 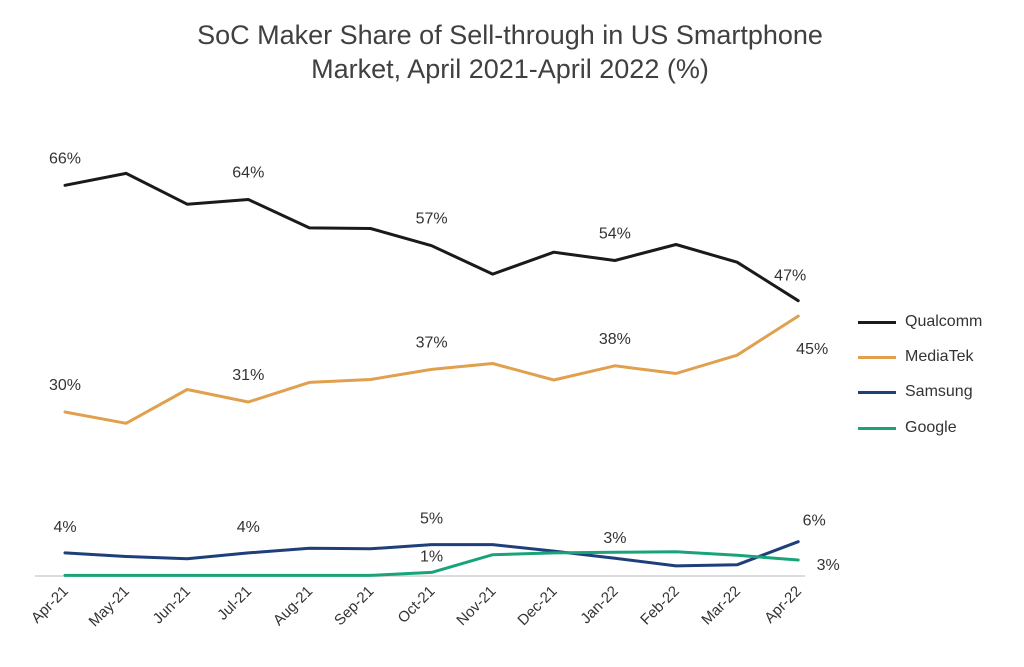 I want to click on x-tick-label: Sep-21, so click(x=354, y=606).